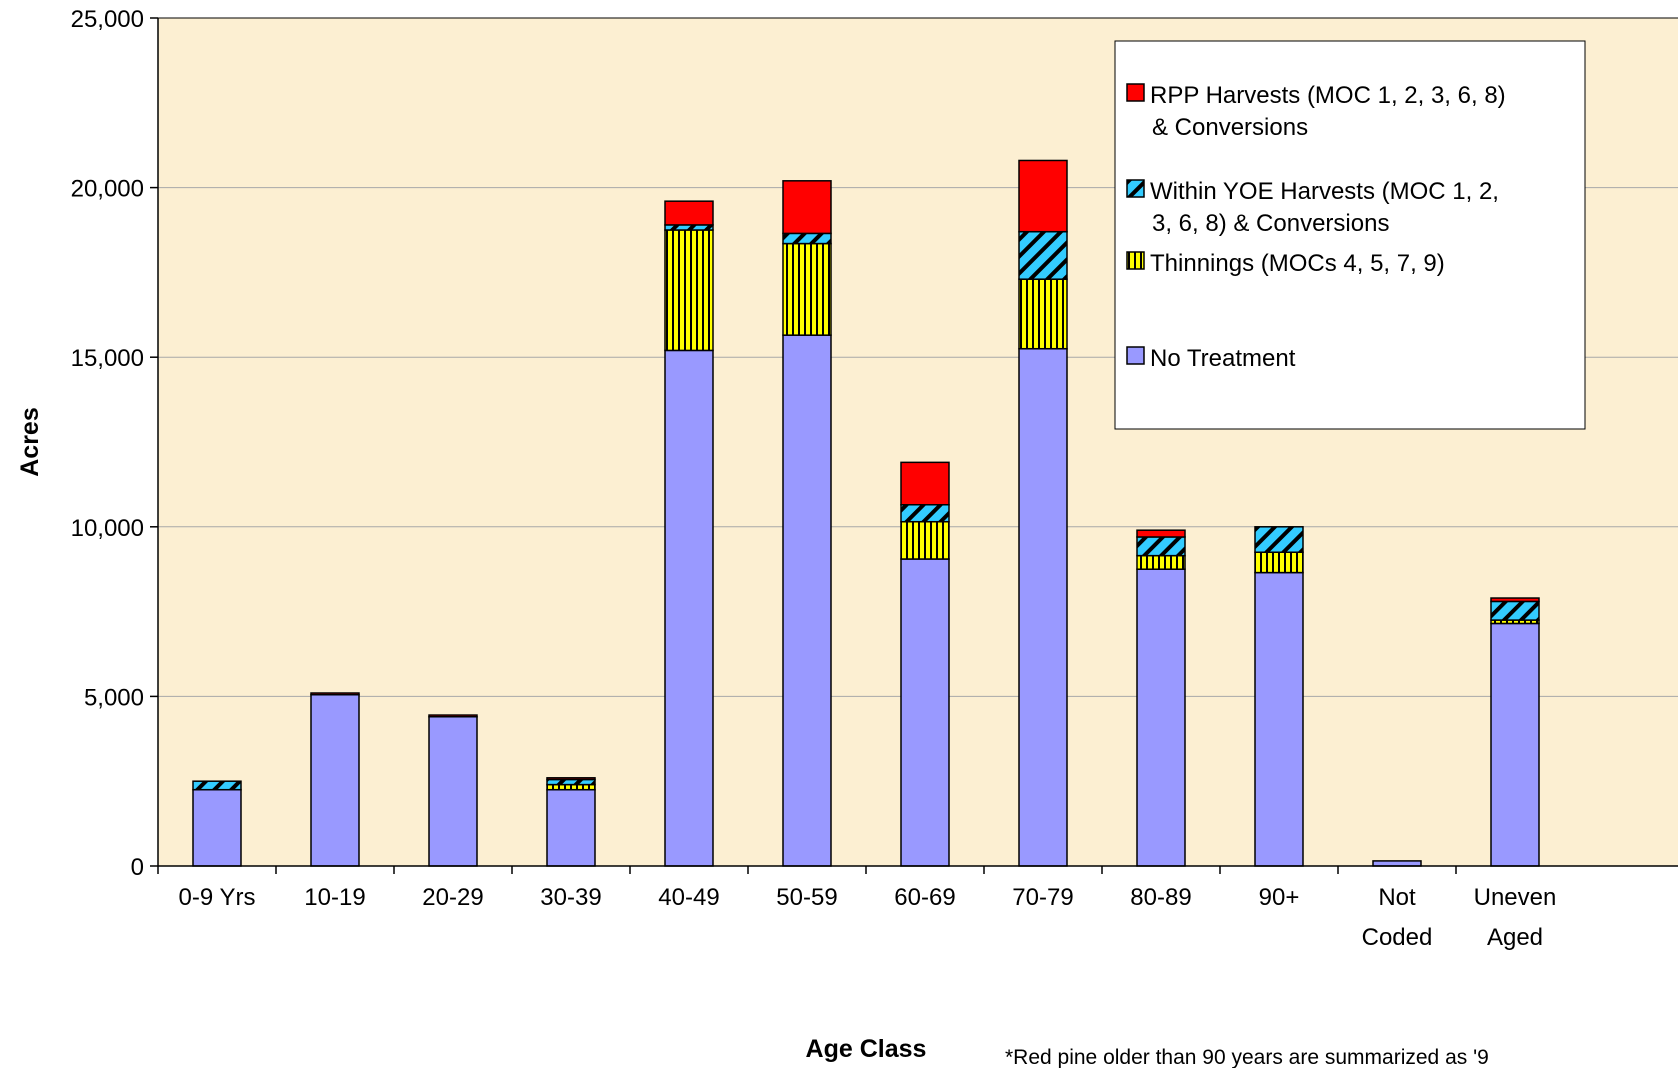 This screenshot has height=1068, width=1678. What do you see at coordinates (1160, 897) in the screenshot?
I see `x-tick-label: 80-89` at bounding box center [1160, 897].